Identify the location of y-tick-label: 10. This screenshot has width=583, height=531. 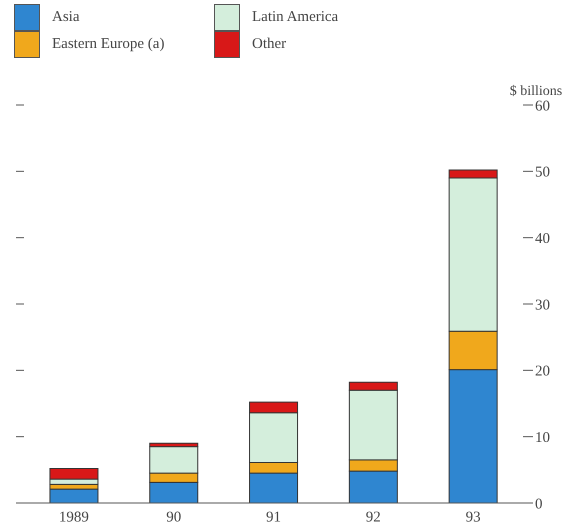
(542, 438).